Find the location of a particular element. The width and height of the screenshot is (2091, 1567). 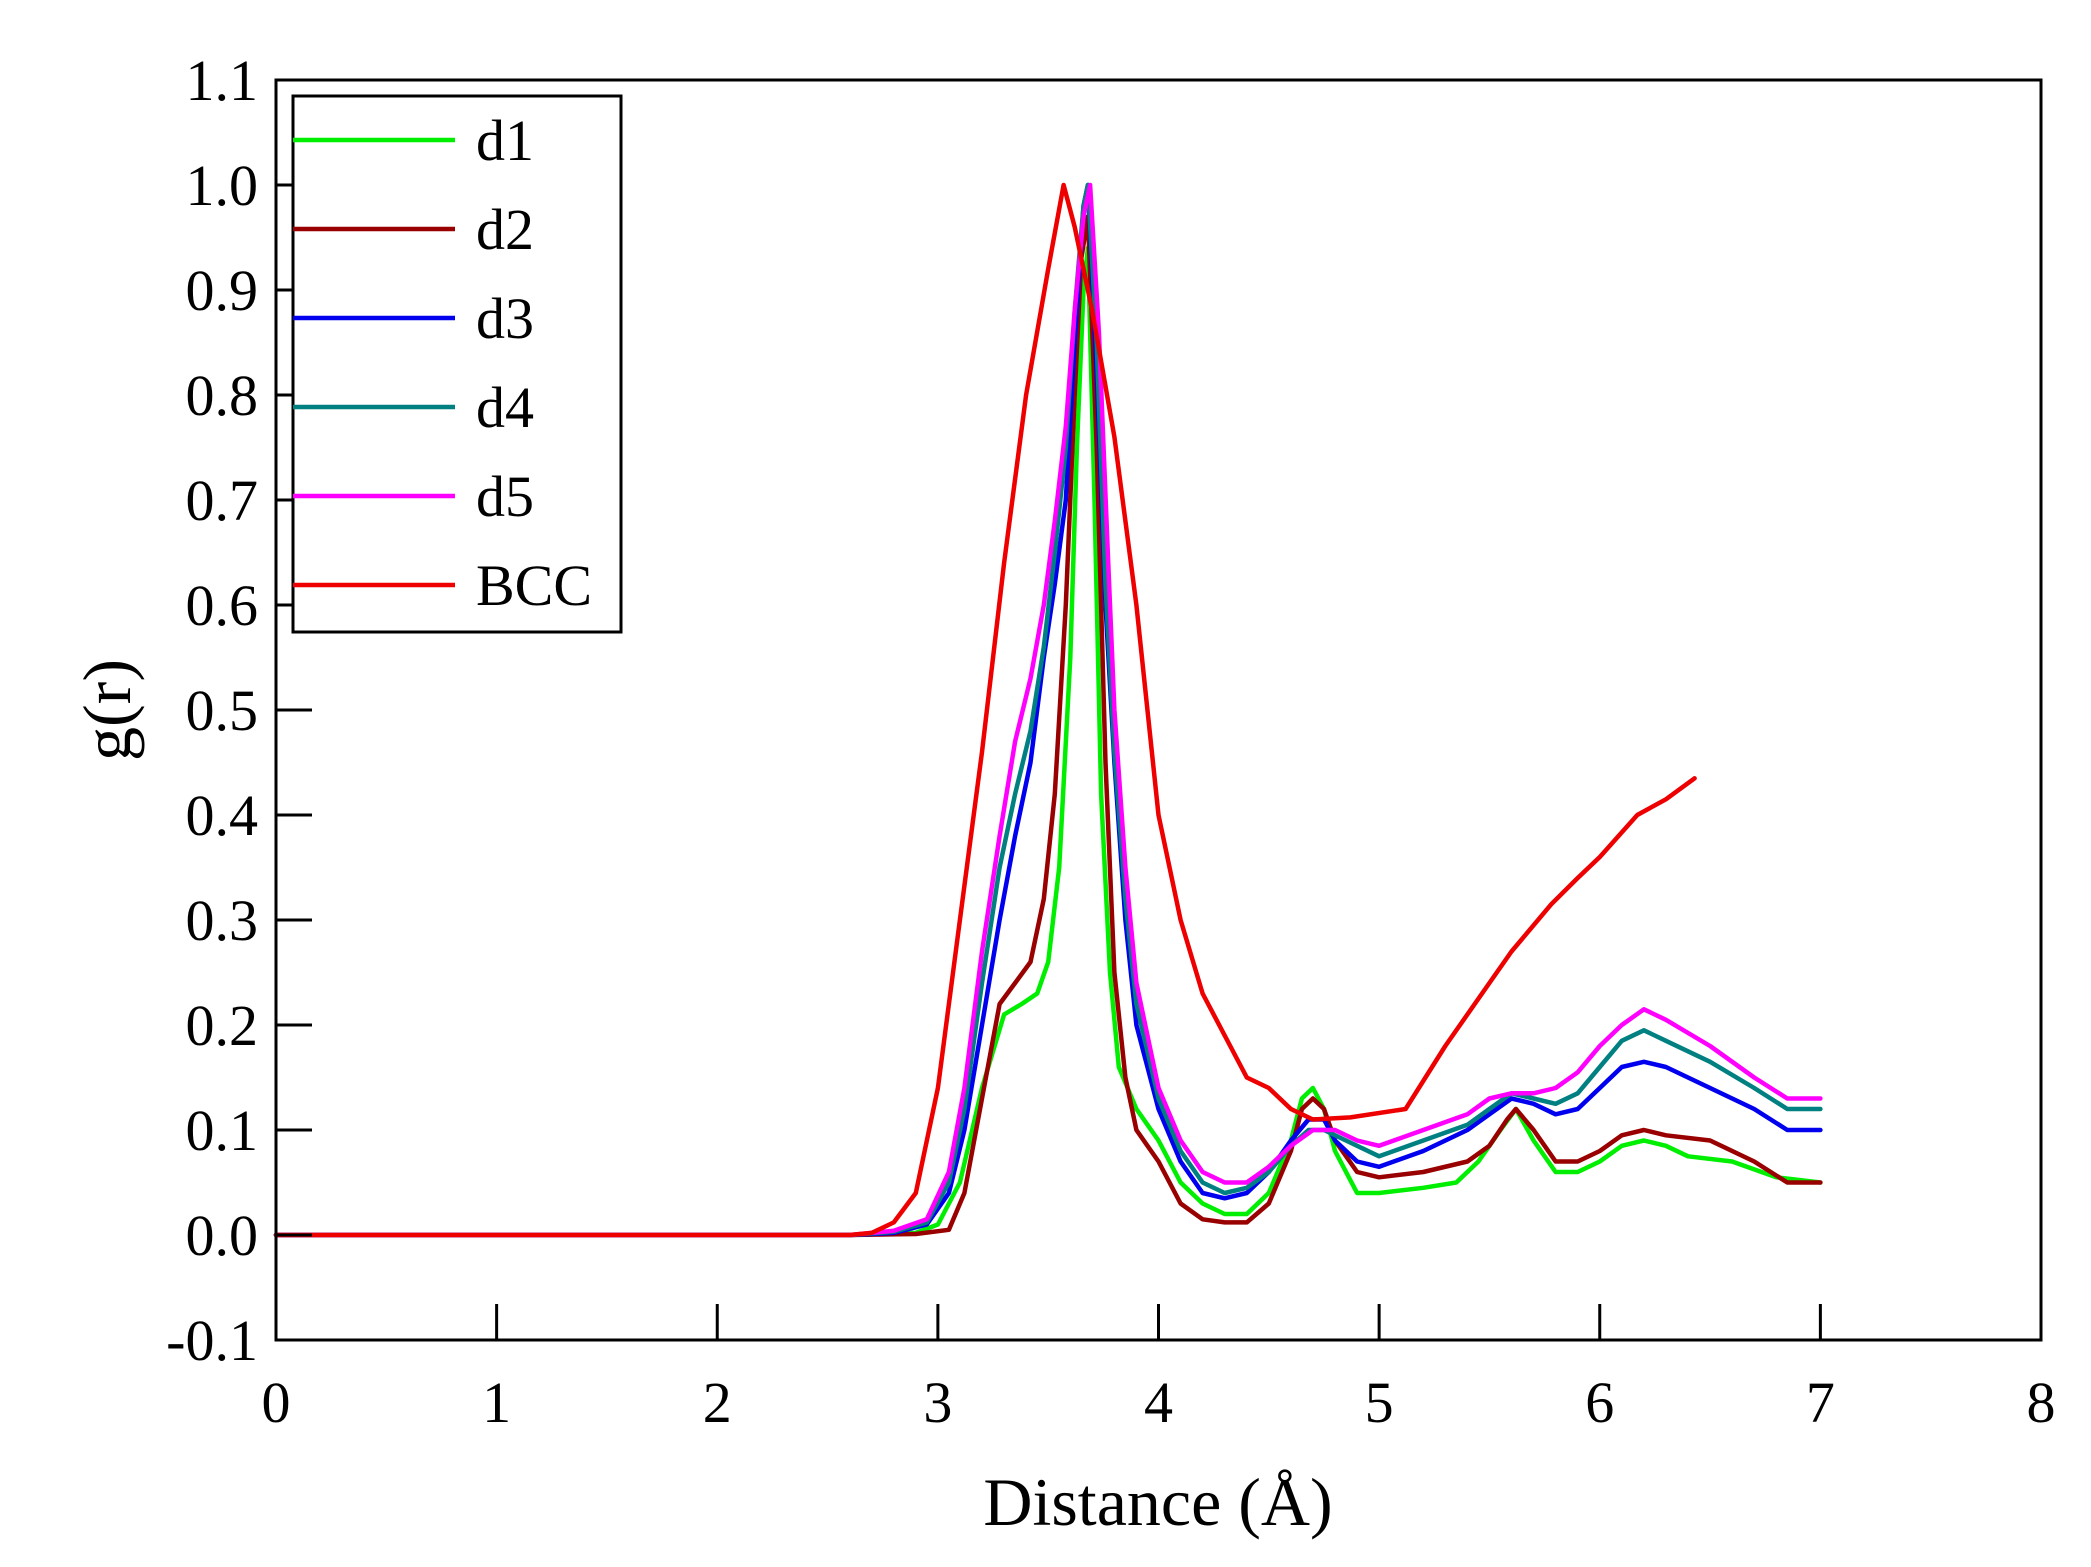

x-tick-label: 3 is located at coordinates (937, 1402).